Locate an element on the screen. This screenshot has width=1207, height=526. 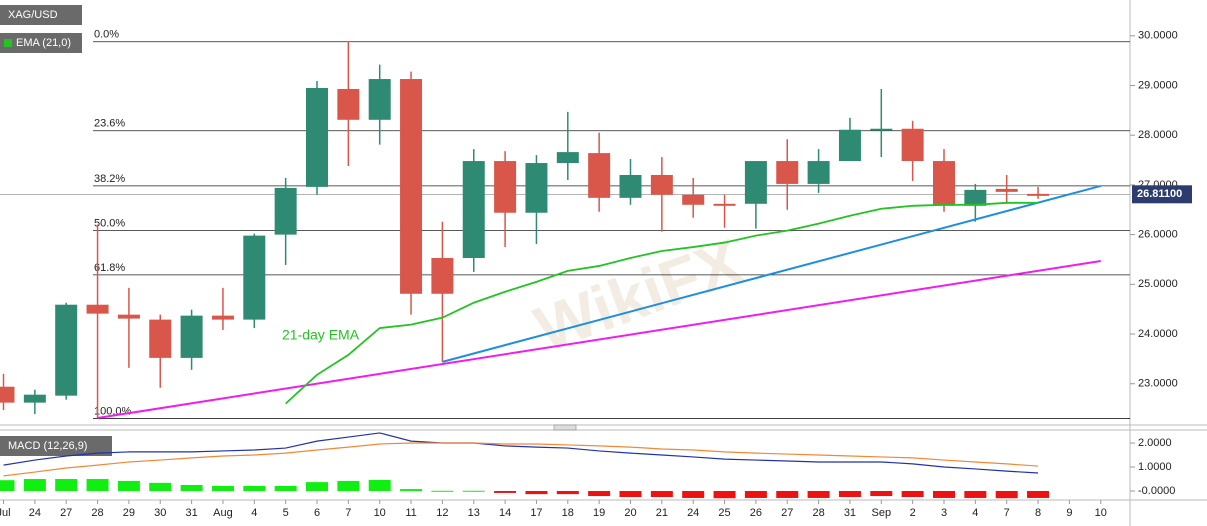
x-tick-label: 26 is located at coordinates (756, 513).